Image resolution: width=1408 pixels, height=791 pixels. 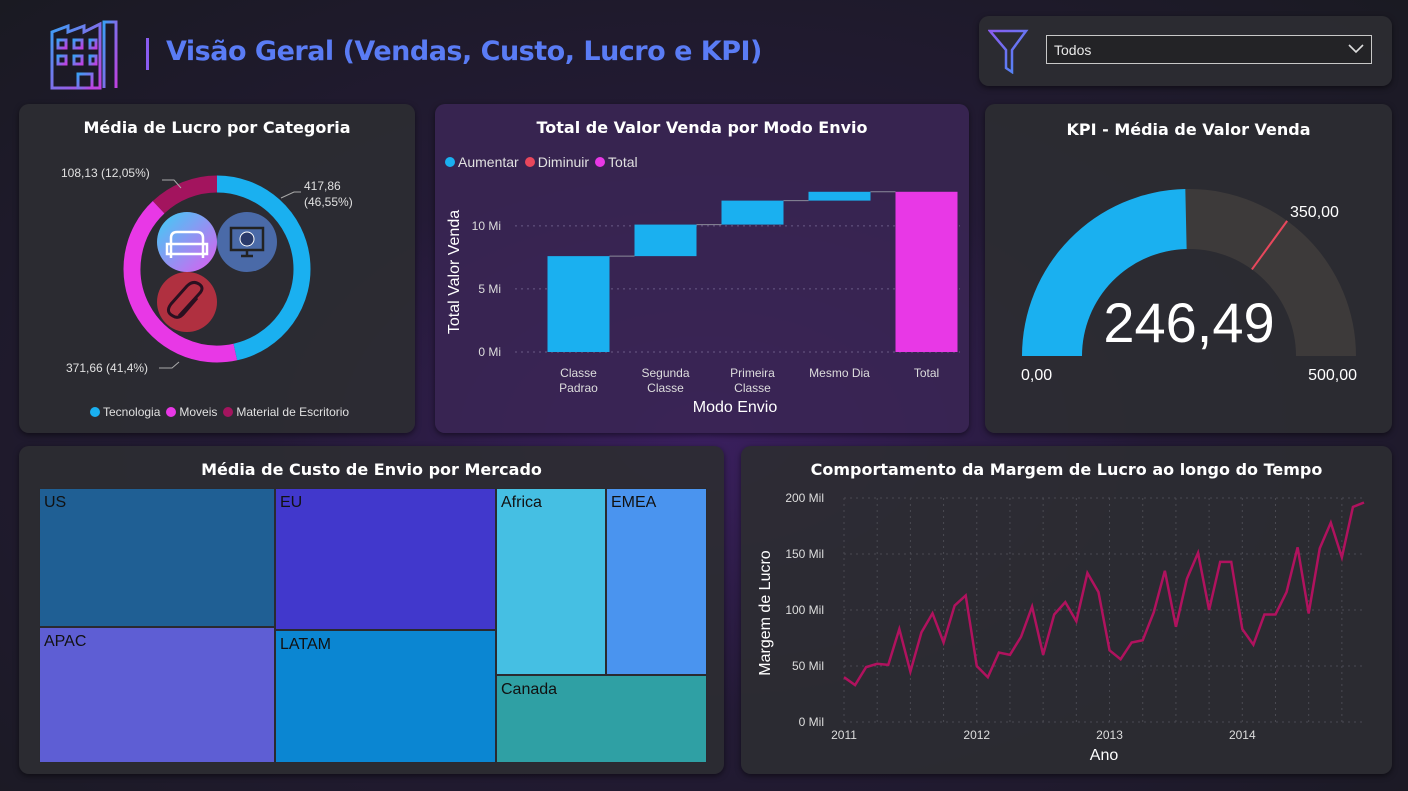 What do you see at coordinates (1269, 245) in the screenshot?
I see `gauge-target-marker` at bounding box center [1269, 245].